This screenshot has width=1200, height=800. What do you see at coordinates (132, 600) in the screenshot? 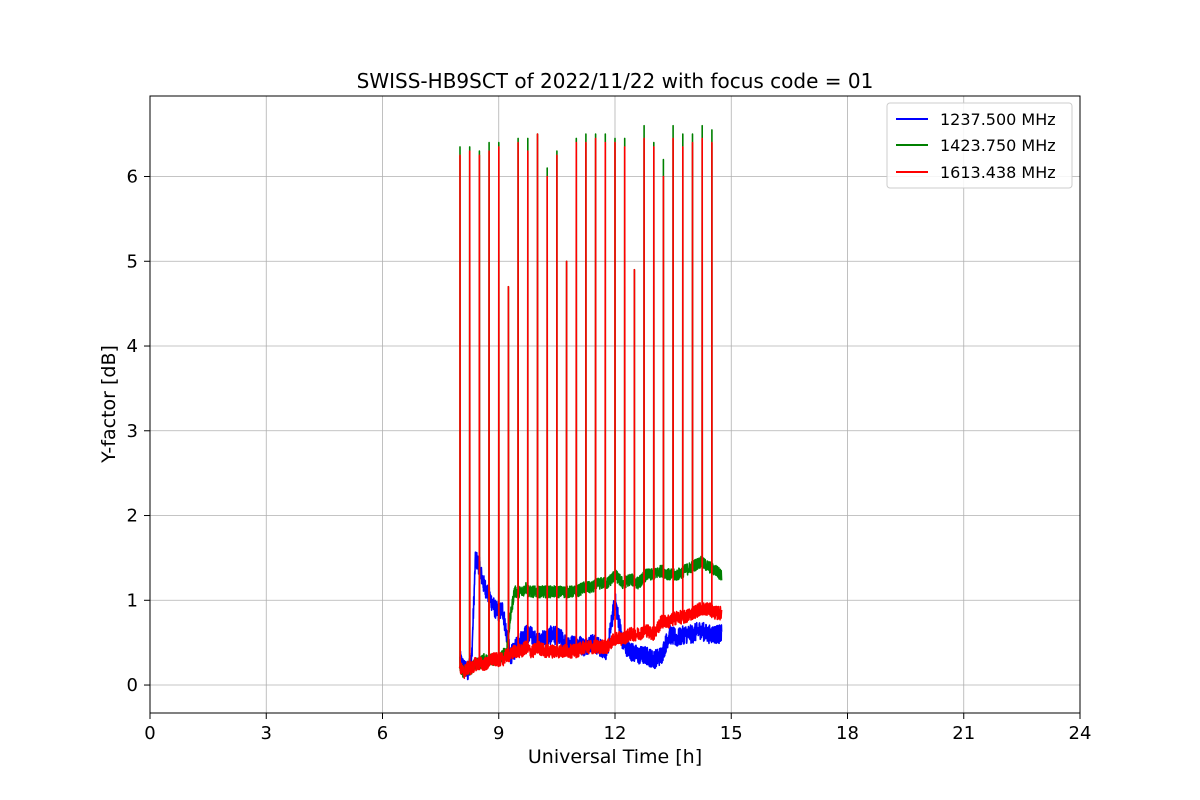
I see `y-tick-label: 1` at bounding box center [132, 600].